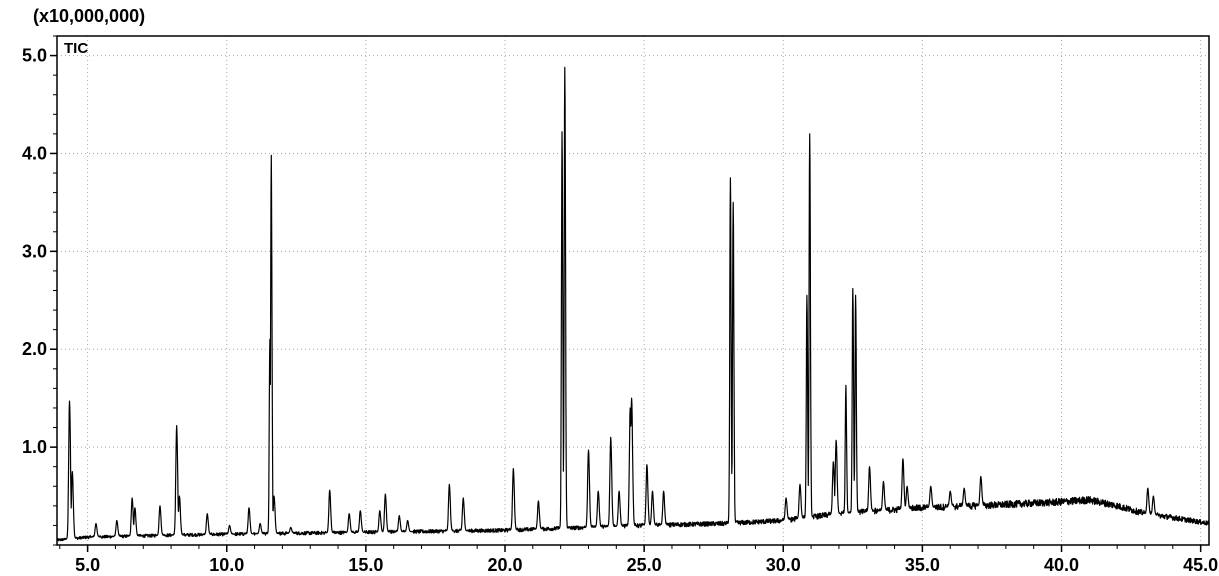 The width and height of the screenshot is (1219, 576). What do you see at coordinates (783, 565) in the screenshot?
I see `x-tick-label: 30.0` at bounding box center [783, 565].